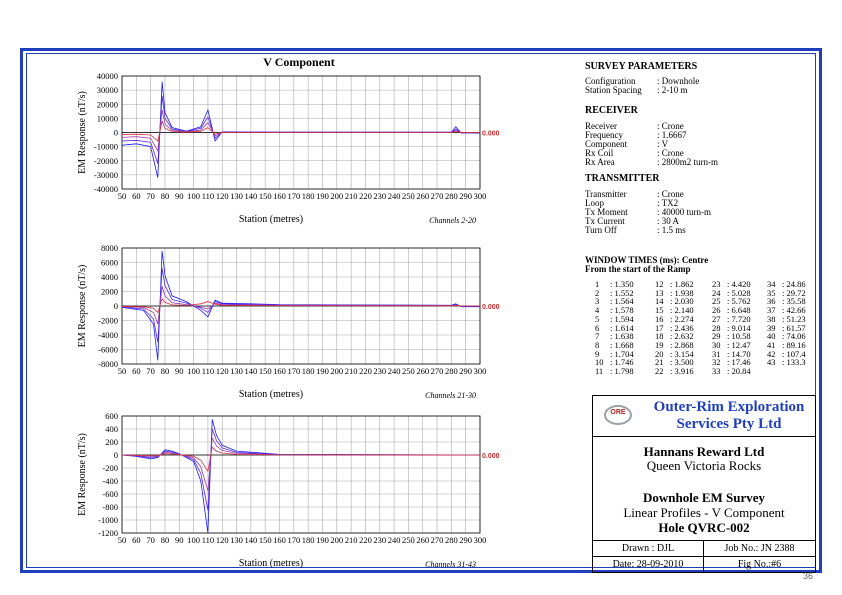 The width and height of the screenshot is (842, 595). Describe the element at coordinates (716, 310) in the screenshot. I see `window-number: 26` at that location.